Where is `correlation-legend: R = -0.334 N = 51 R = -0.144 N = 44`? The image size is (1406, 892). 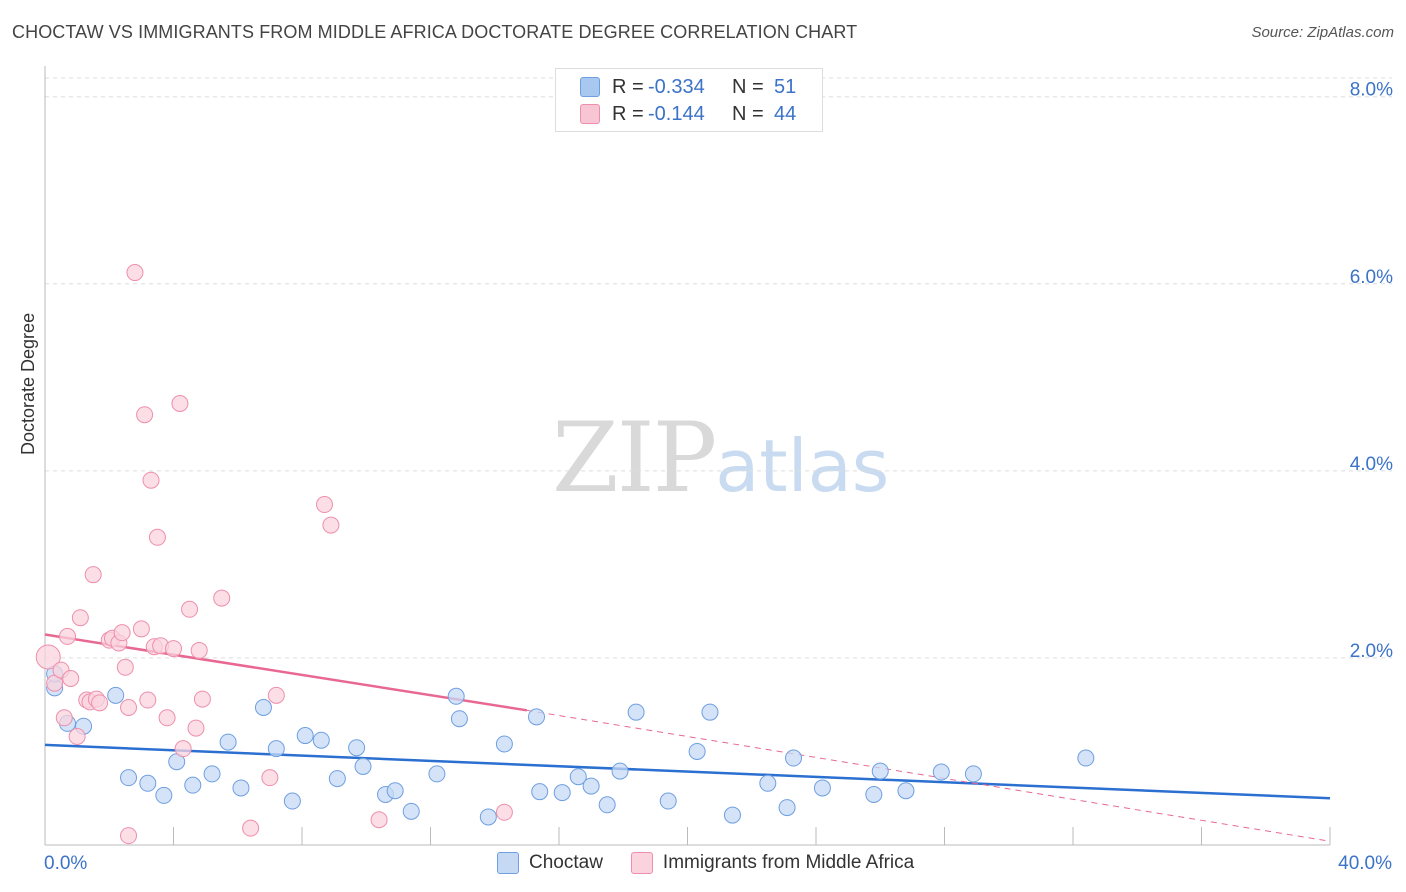 correlation-legend: R = -0.334 N = 51 R = -0.144 N = 44 is located at coordinates (689, 100).